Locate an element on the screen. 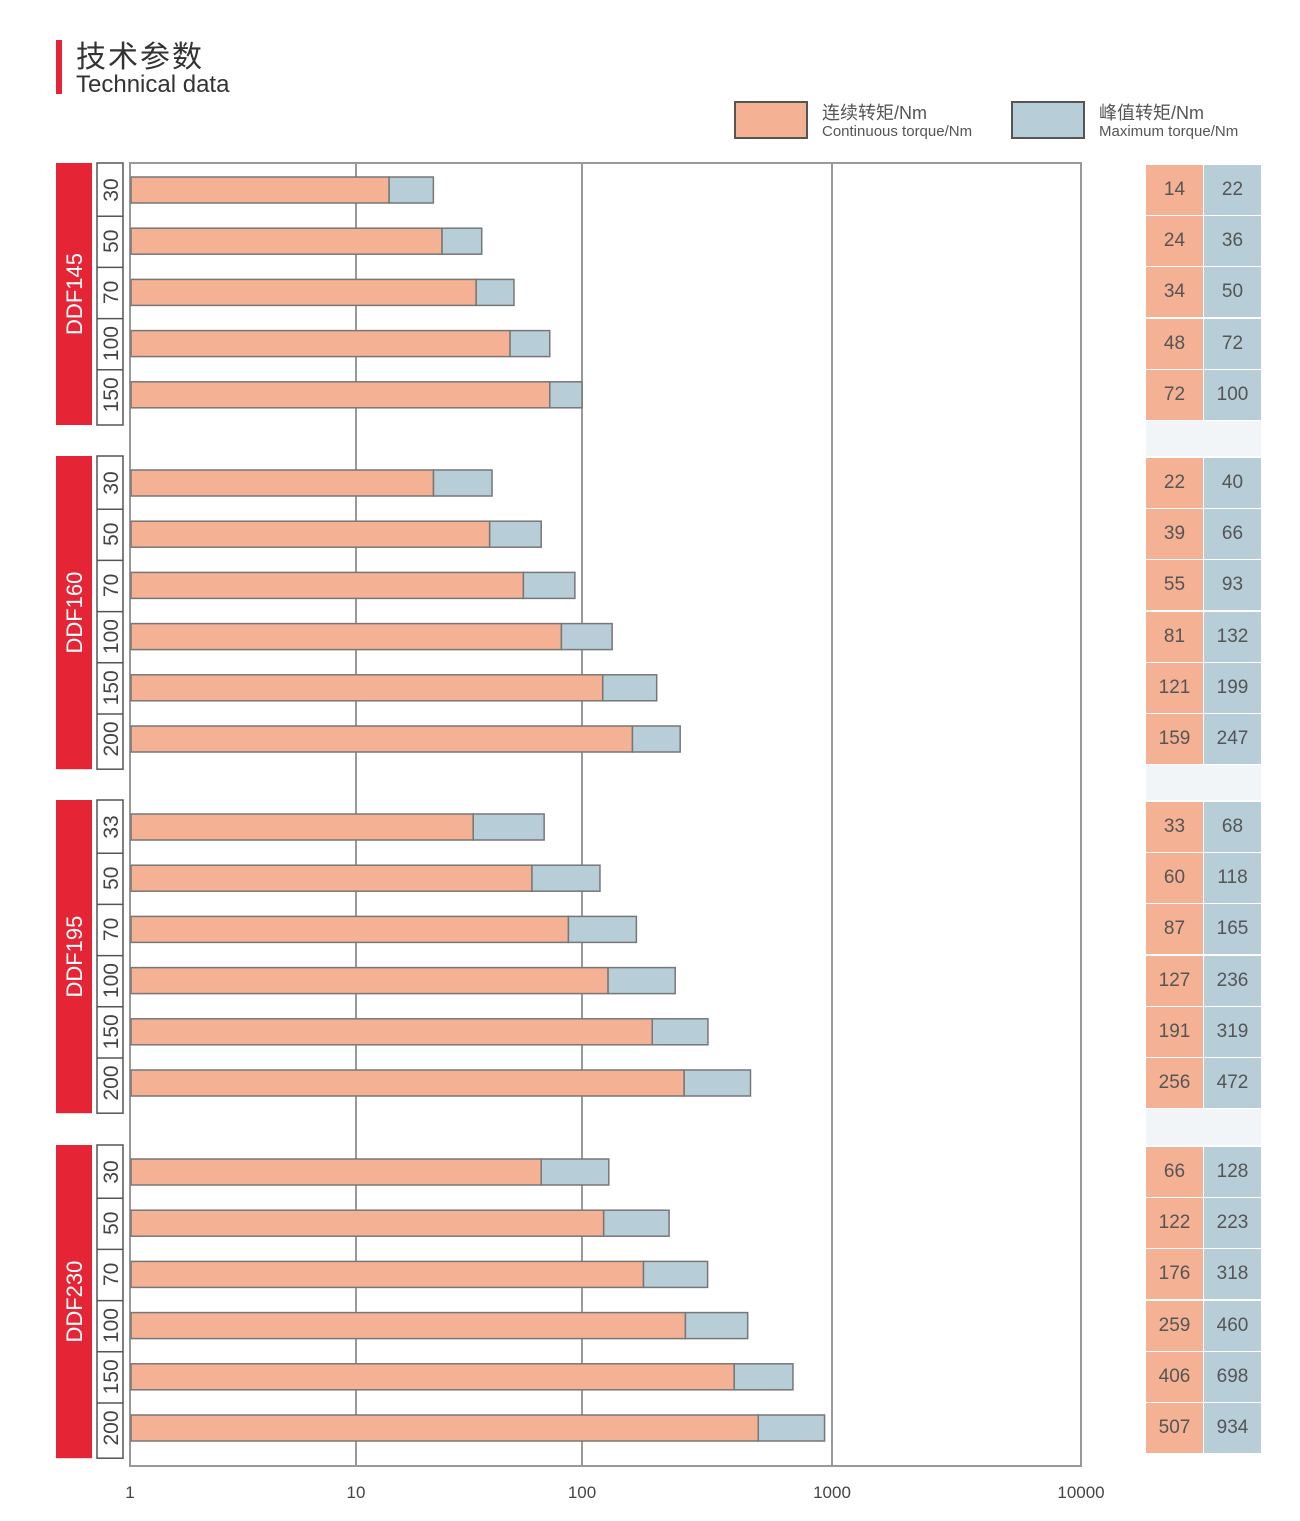 Image resolution: width=1300 pixels, height=1521 pixels. table-cell-continuous: 127 is located at coordinates (1174, 980).